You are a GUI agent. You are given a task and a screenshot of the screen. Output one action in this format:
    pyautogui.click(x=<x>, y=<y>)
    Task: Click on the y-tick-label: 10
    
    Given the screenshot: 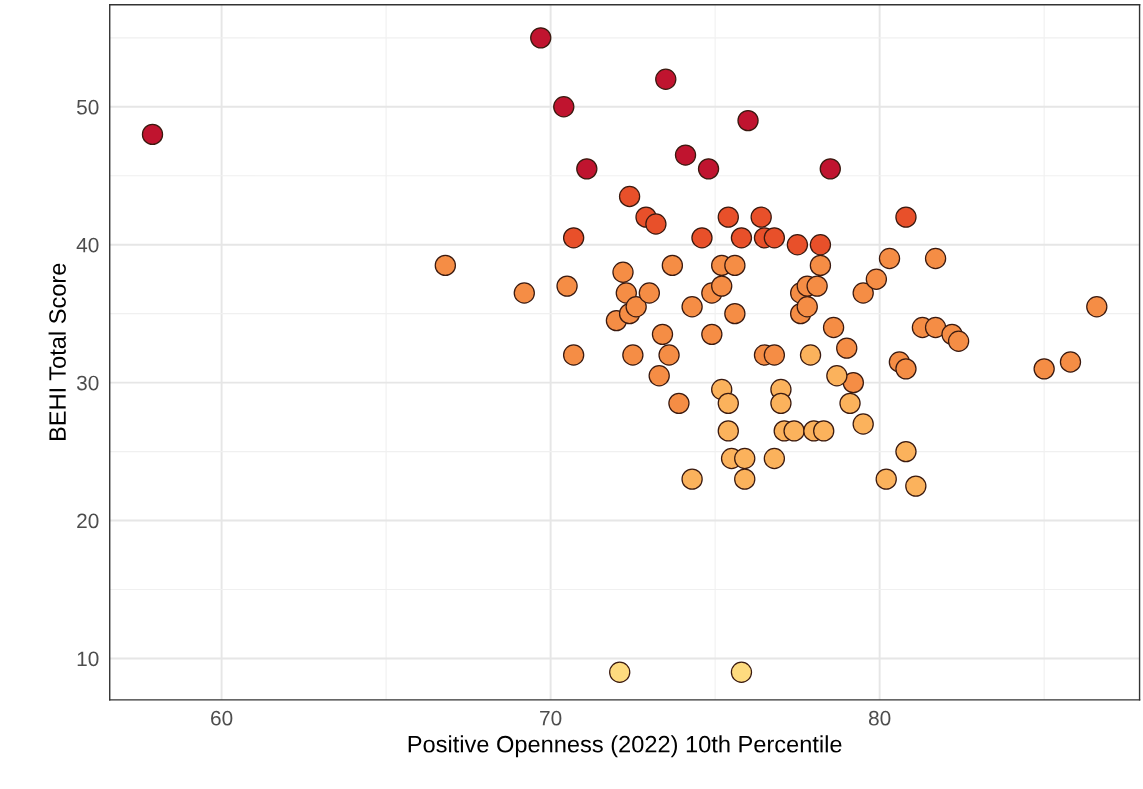 What is the action you would take?
    pyautogui.click(x=88, y=659)
    